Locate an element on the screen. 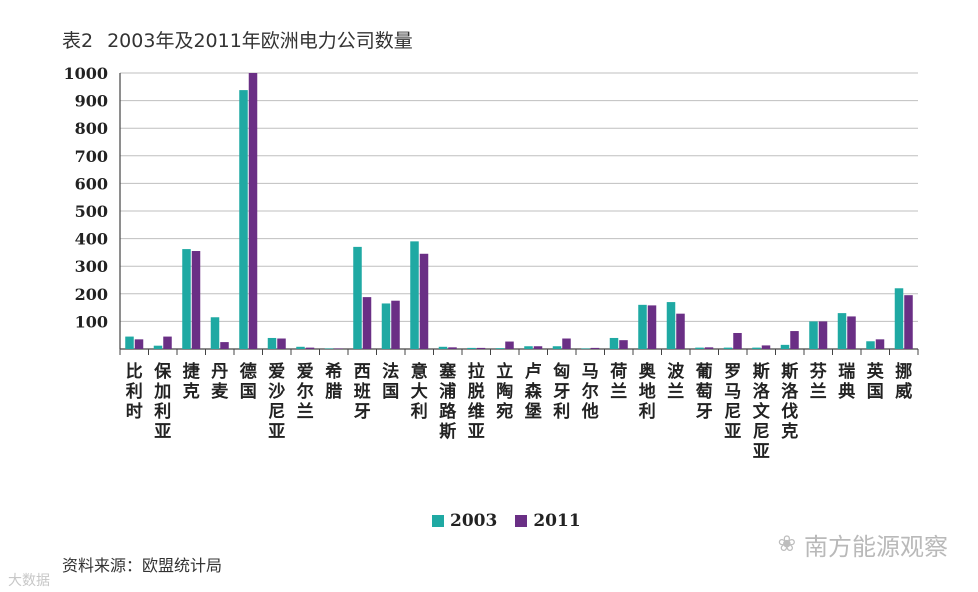 The image size is (978, 592). bar-2011-意大利 is located at coordinates (424, 301).